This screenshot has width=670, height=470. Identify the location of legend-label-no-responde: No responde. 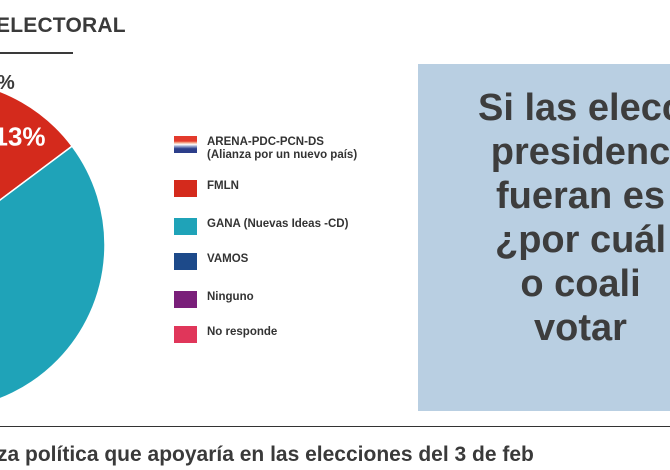
(242, 332).